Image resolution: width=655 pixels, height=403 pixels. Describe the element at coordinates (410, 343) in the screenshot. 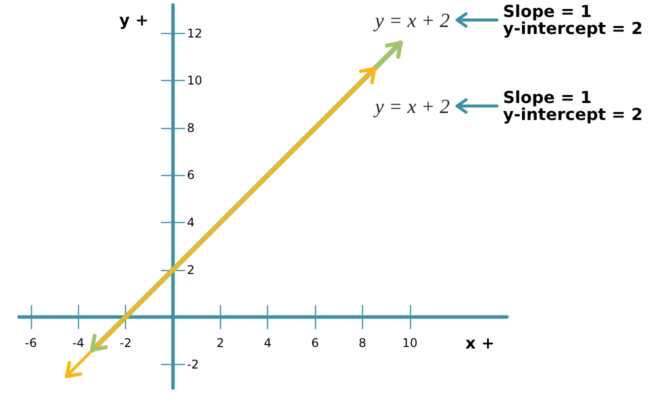

I see `x-tick-label: 10` at that location.